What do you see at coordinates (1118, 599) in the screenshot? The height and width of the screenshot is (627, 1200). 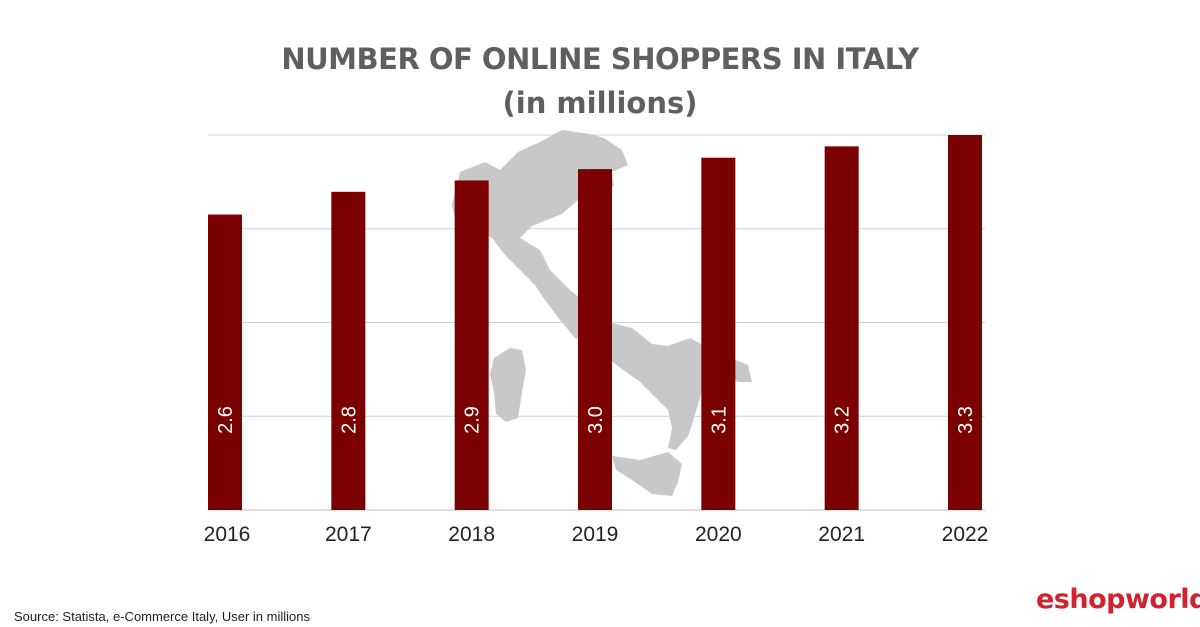 I see `brand-logo: eshopworld` at bounding box center [1118, 599].